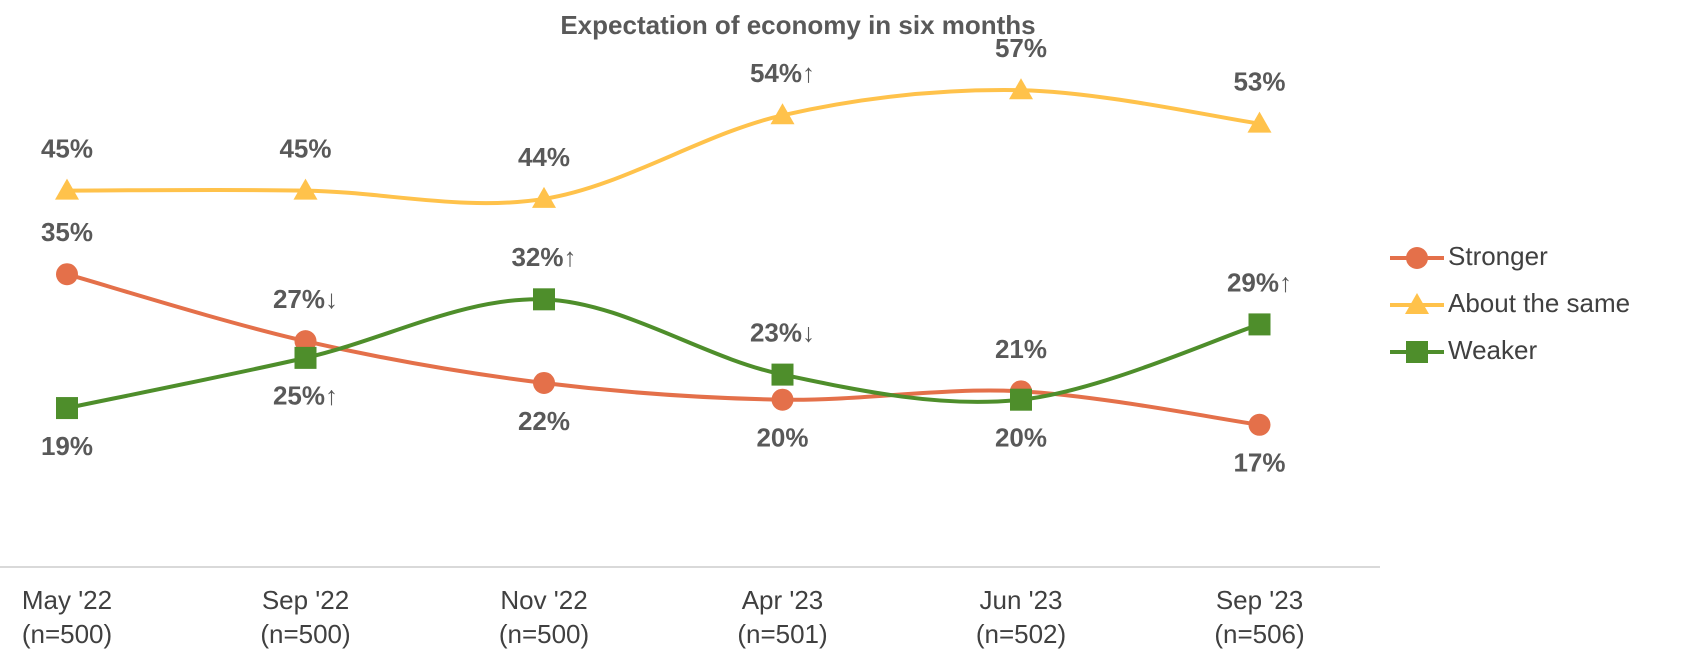 The height and width of the screenshot is (659, 1692). Describe the element at coordinates (305, 396) in the screenshot. I see `data-label: 25%↑` at that location.